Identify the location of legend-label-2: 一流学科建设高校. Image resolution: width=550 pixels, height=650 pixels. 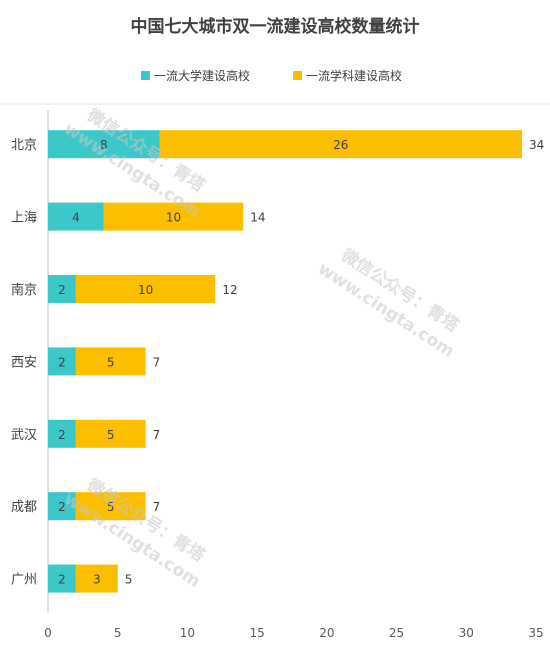
(354, 75).